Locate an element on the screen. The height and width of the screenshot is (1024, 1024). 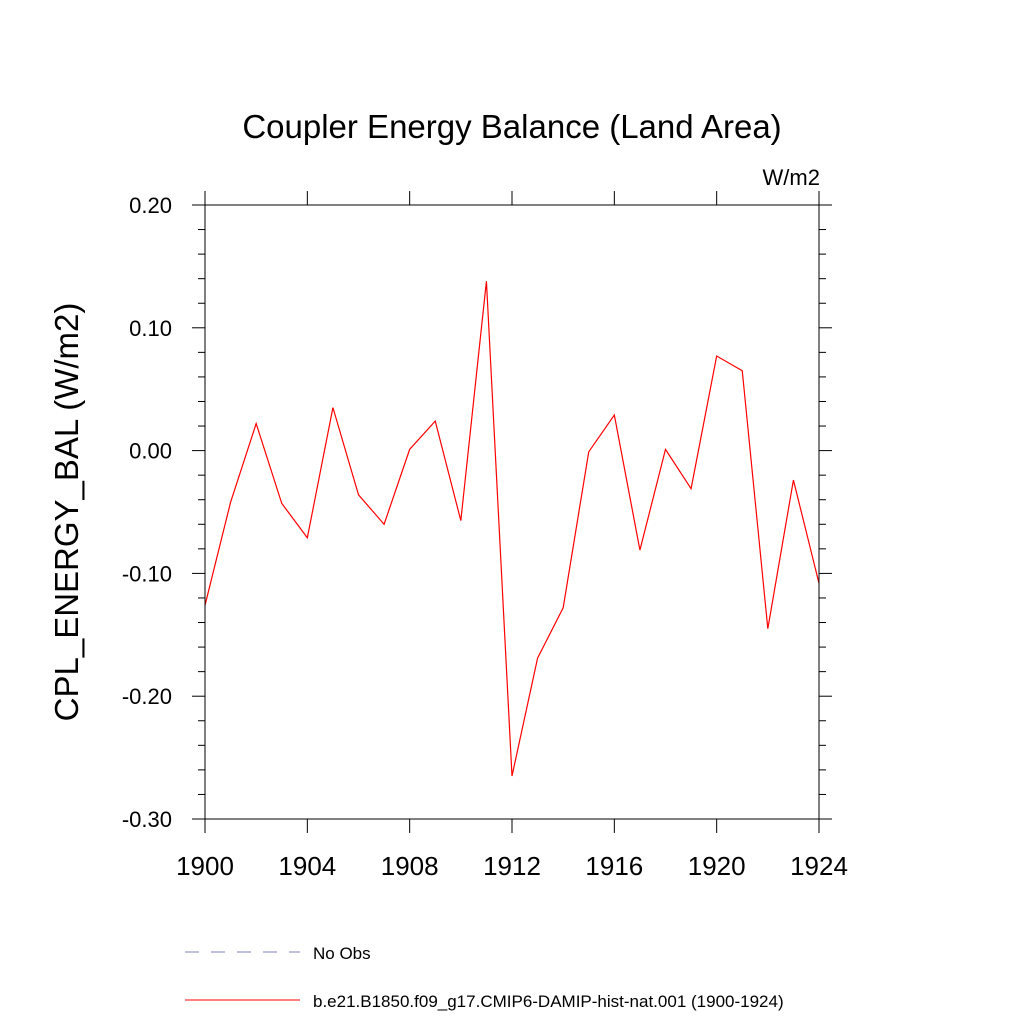
y-tick-label: 0.00 is located at coordinates (150, 451).